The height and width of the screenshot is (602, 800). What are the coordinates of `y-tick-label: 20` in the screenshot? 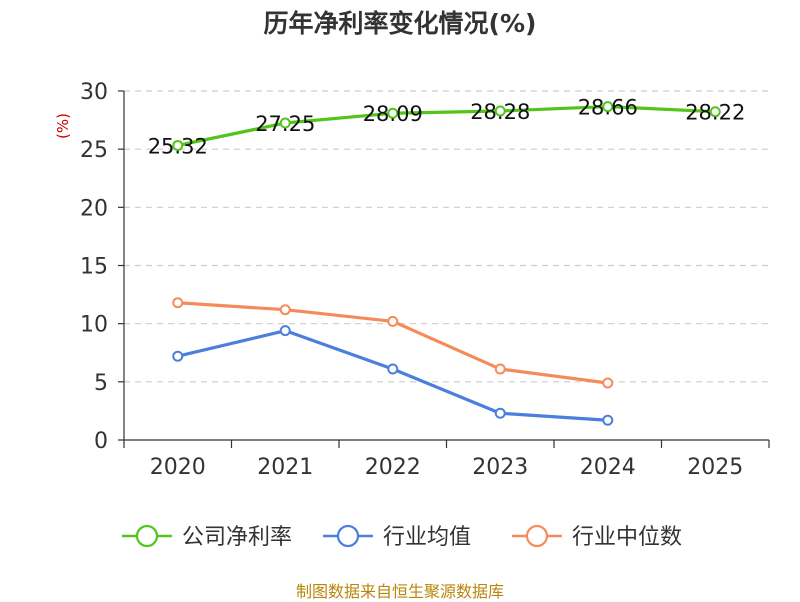 It's located at (94, 208).